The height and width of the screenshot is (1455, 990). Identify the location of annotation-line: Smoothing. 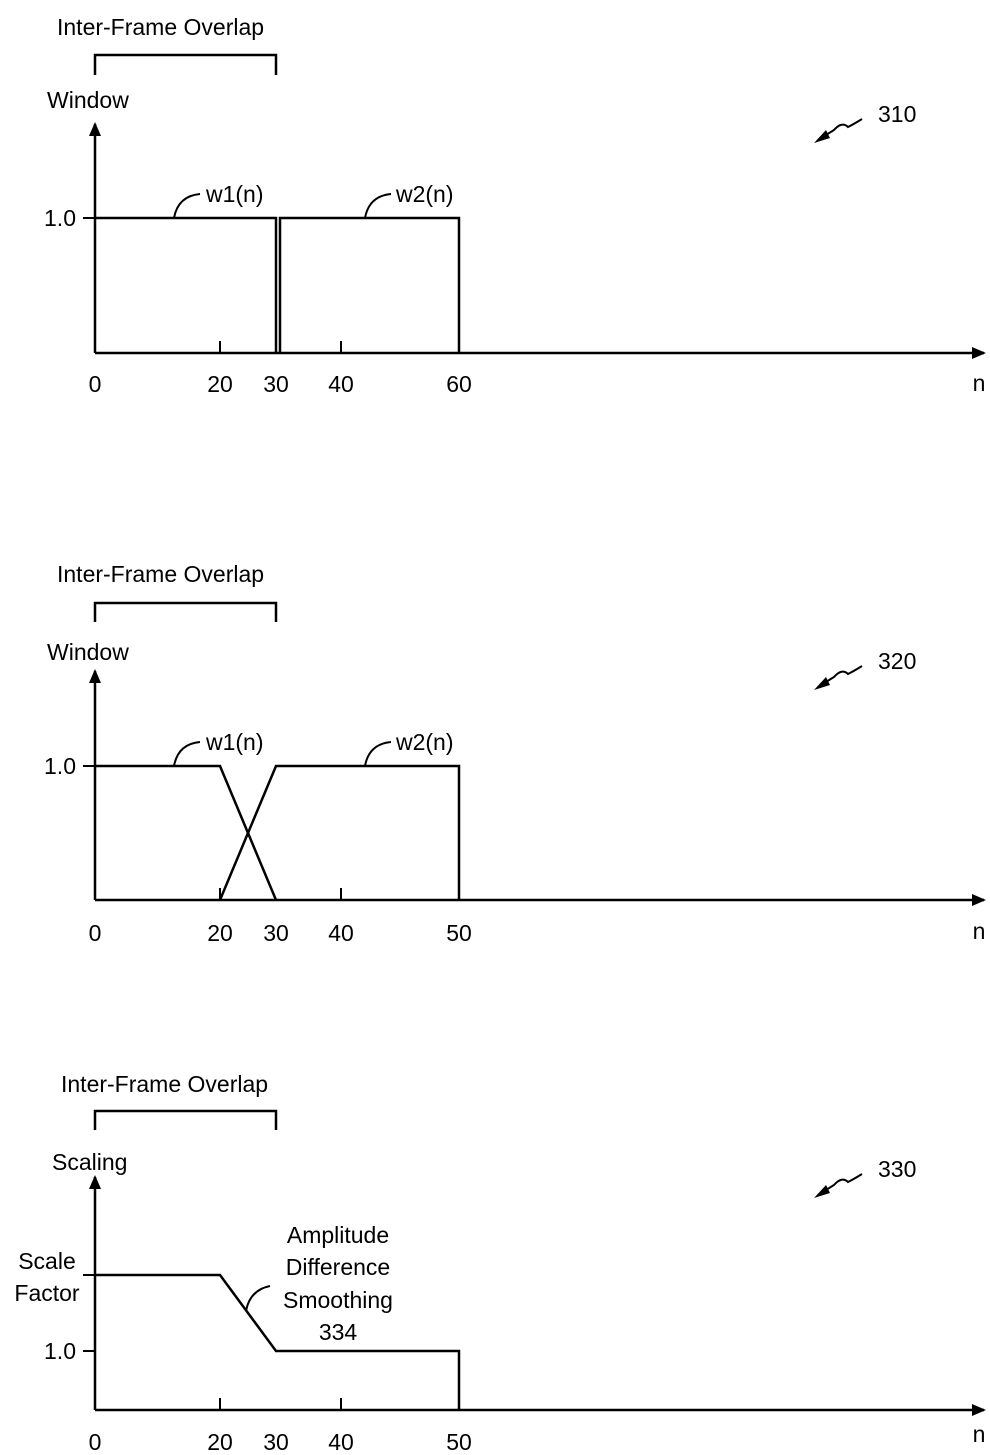
(338, 1300).